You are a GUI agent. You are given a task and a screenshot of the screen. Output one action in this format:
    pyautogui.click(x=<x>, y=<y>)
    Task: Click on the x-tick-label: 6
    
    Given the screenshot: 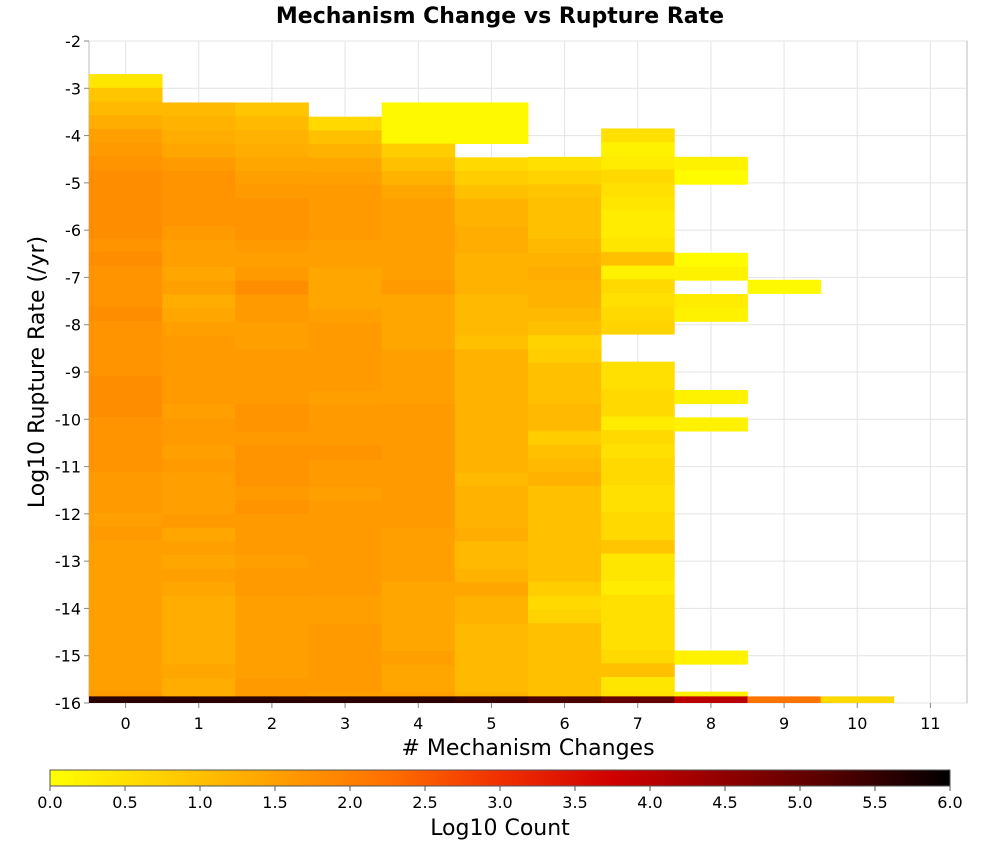 What is the action you would take?
    pyautogui.click(x=564, y=723)
    